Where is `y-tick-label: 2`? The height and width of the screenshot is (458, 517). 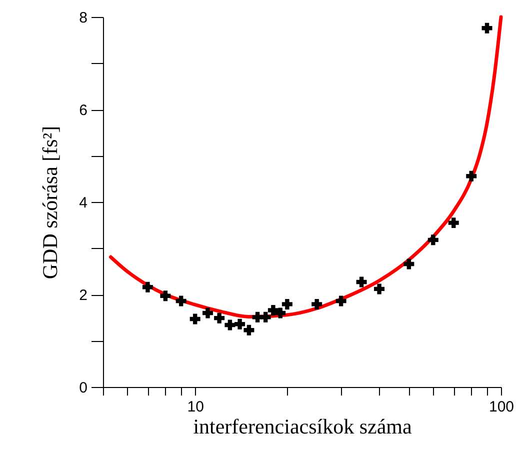
y-tick-label: 2 is located at coordinates (83, 295).